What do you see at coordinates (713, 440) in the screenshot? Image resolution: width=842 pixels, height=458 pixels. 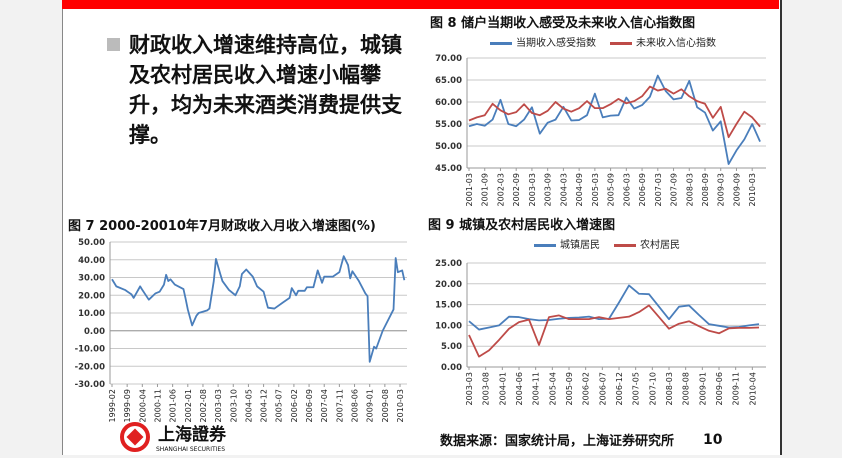 I see `page-number: 10` at bounding box center [713, 440].